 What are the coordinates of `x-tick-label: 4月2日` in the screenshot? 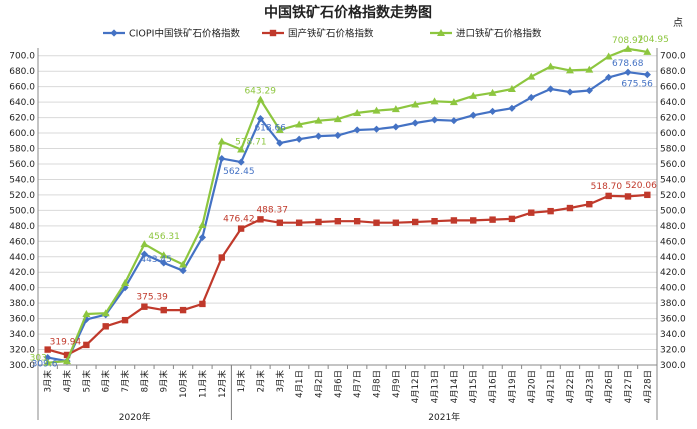 It's located at (319, 384).